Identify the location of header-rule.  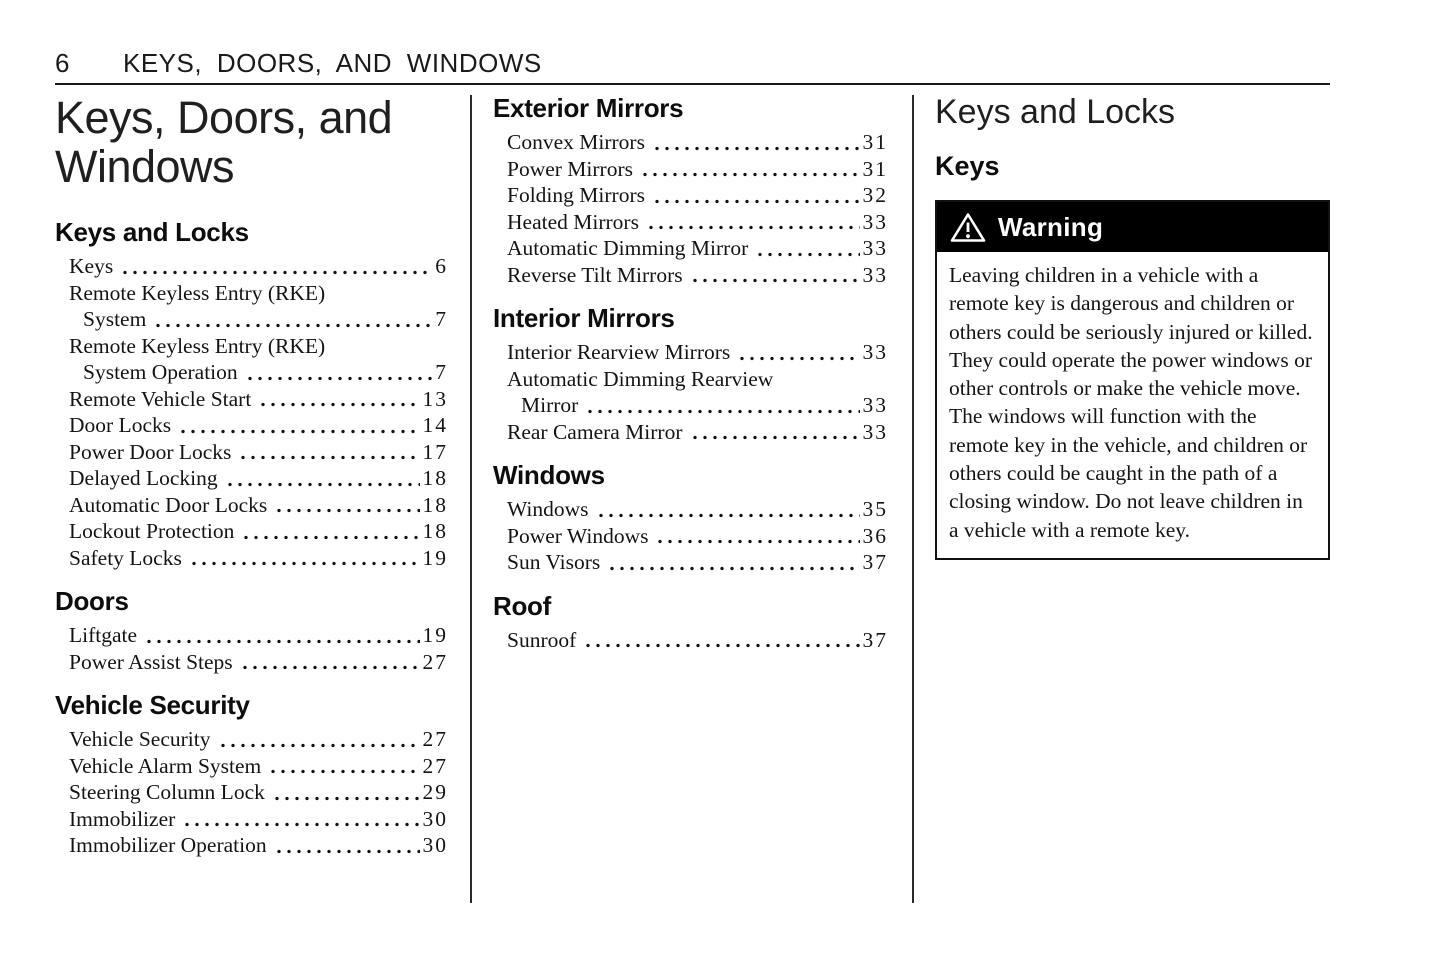
(692, 84).